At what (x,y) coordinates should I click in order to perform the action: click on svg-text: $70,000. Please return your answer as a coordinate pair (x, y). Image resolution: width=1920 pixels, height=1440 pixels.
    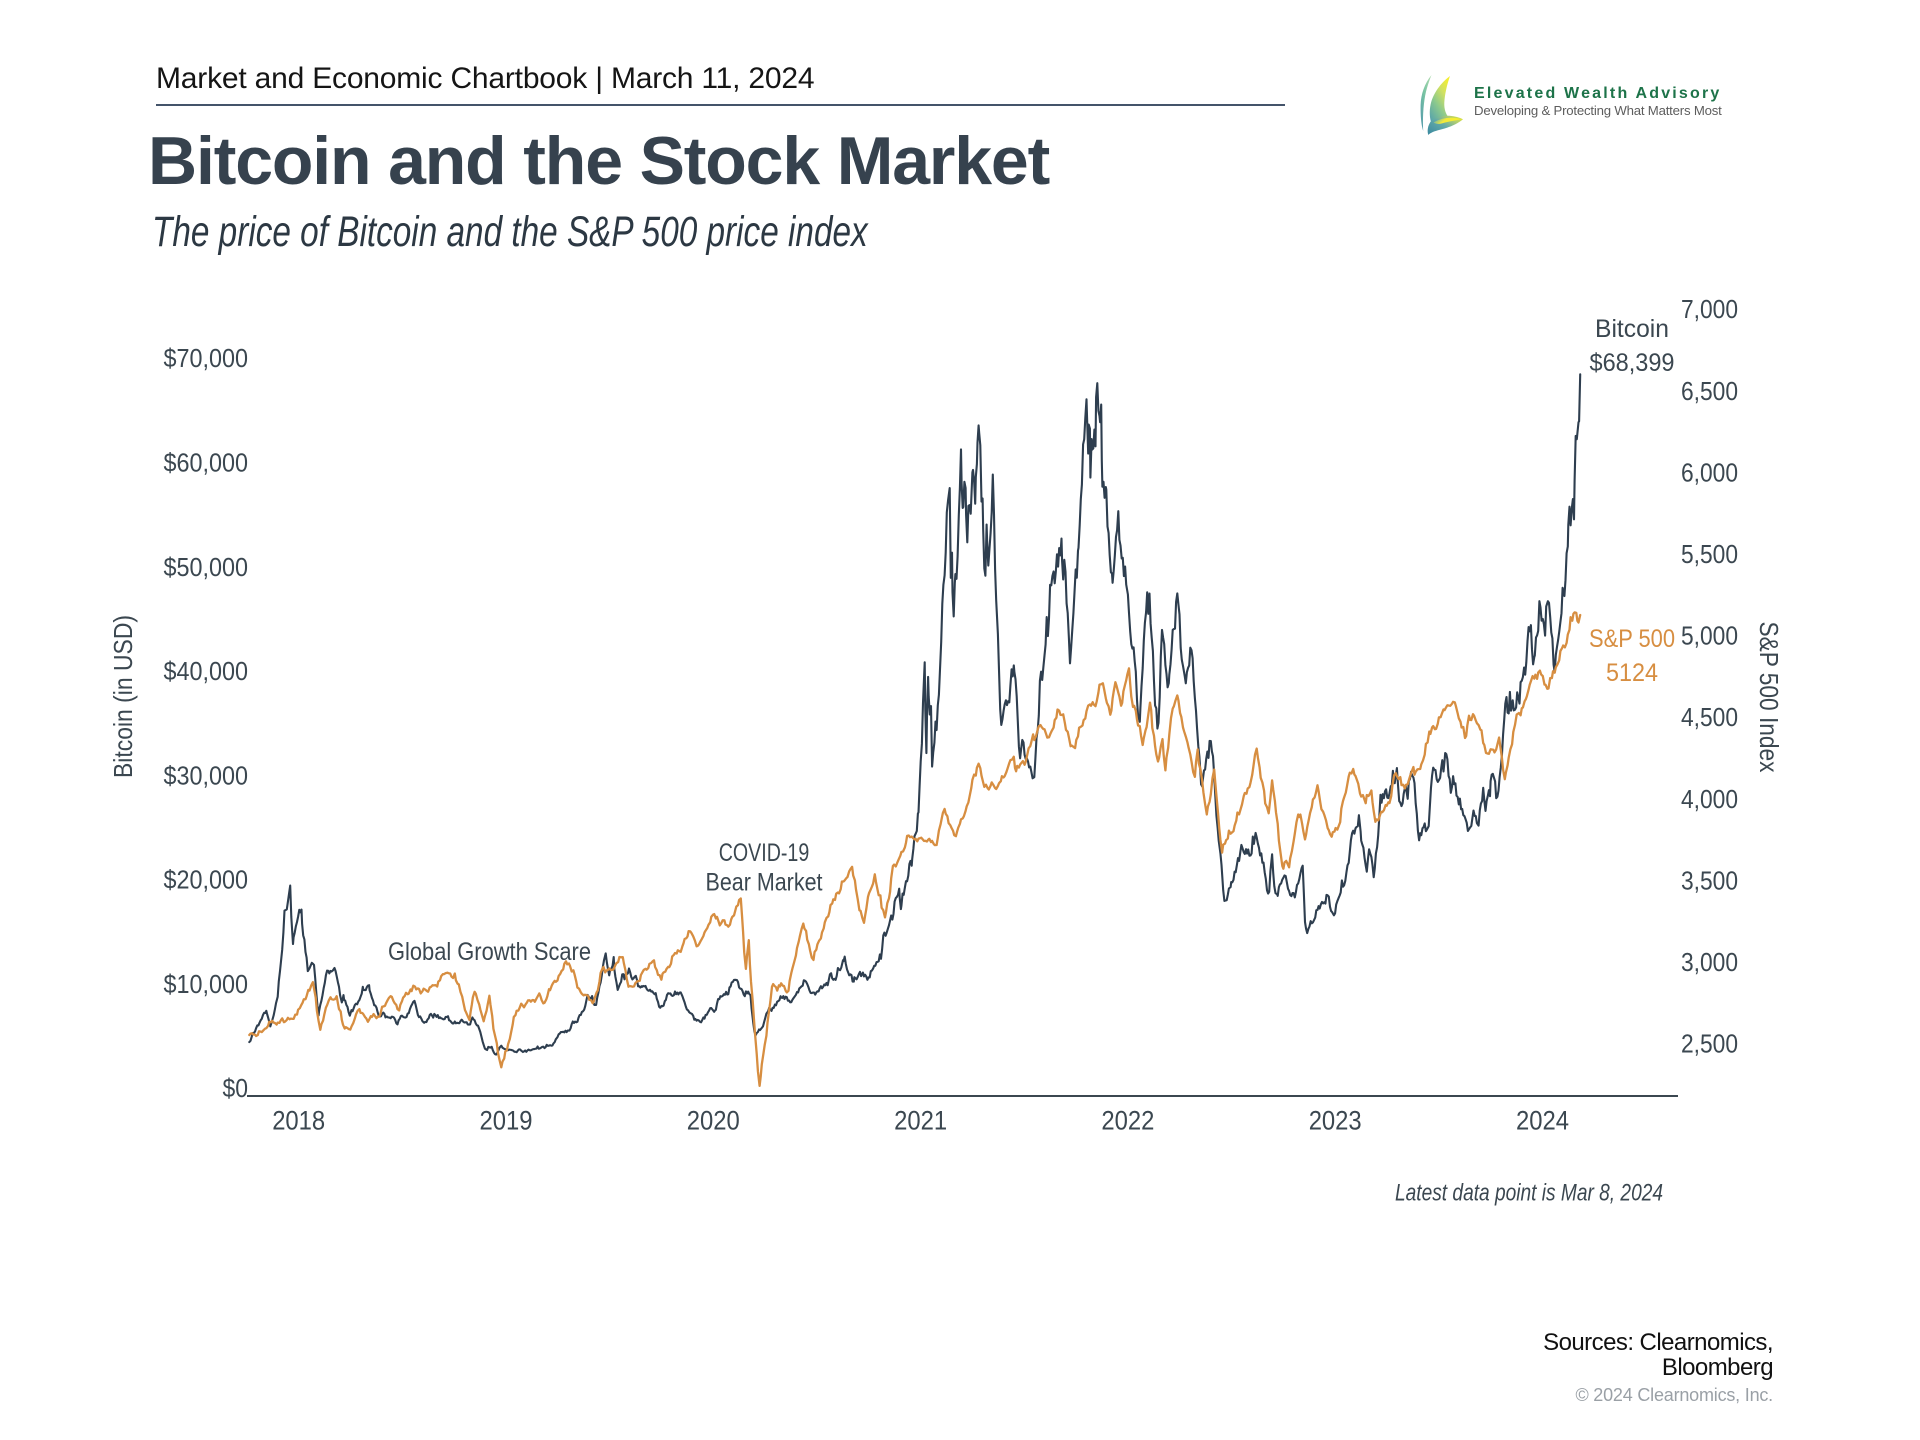
    Looking at the image, I should click on (206, 358).